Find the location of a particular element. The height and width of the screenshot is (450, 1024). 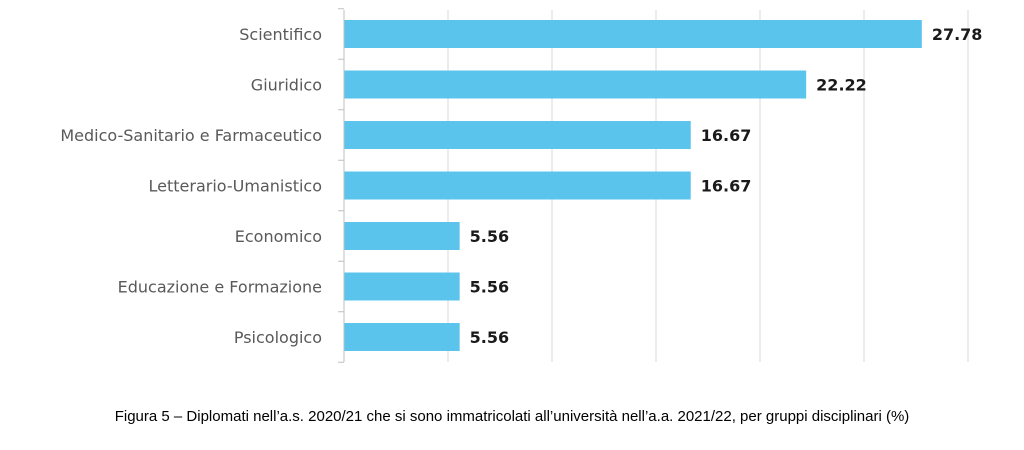

category-label: Scientifico is located at coordinates (280, 34).